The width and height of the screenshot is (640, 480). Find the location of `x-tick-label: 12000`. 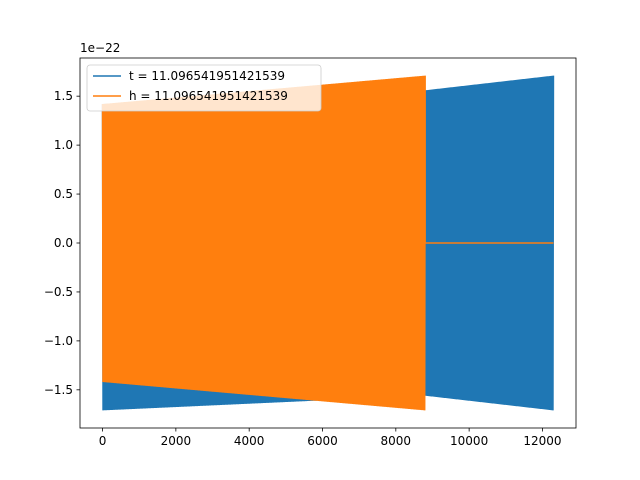

x-tick-label: 12000 is located at coordinates (542, 441).